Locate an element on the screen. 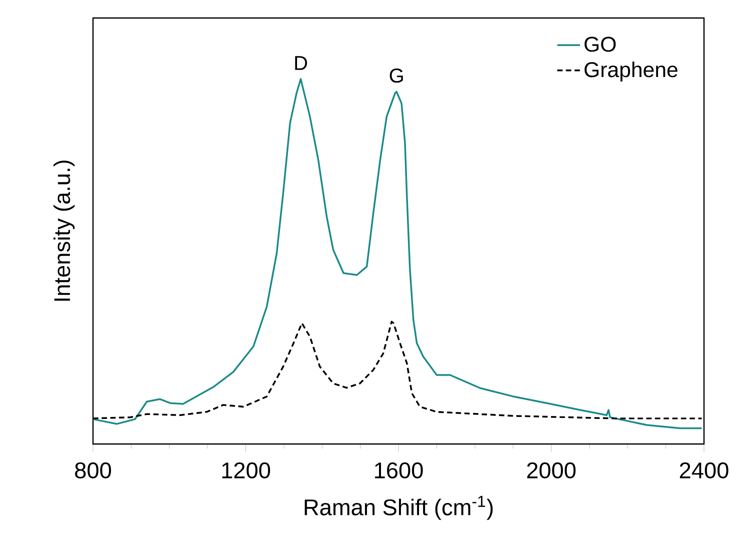  x-tick-label: 2000 is located at coordinates (551, 470).